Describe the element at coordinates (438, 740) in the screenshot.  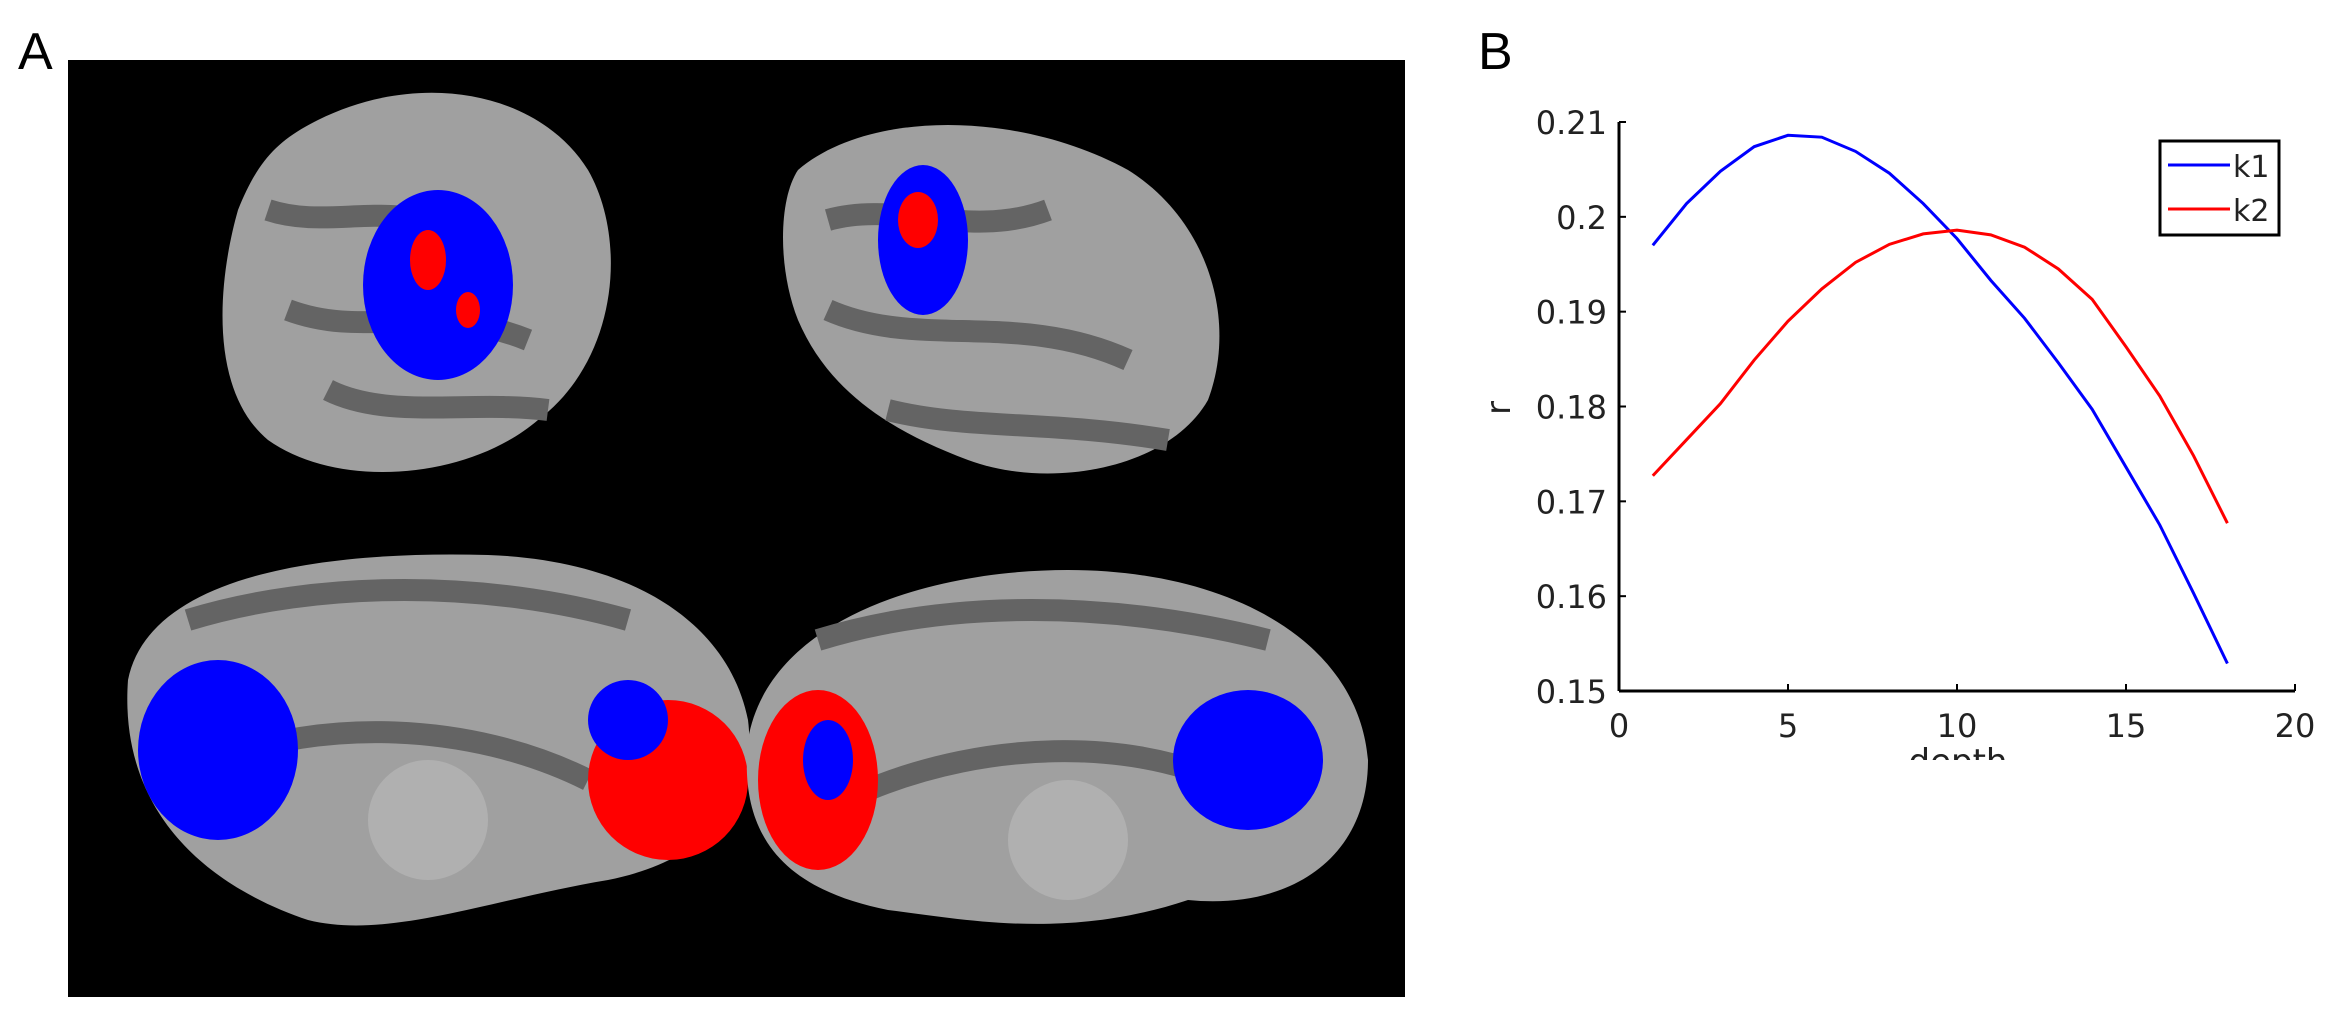
I see `brain-view-left-medial` at that location.